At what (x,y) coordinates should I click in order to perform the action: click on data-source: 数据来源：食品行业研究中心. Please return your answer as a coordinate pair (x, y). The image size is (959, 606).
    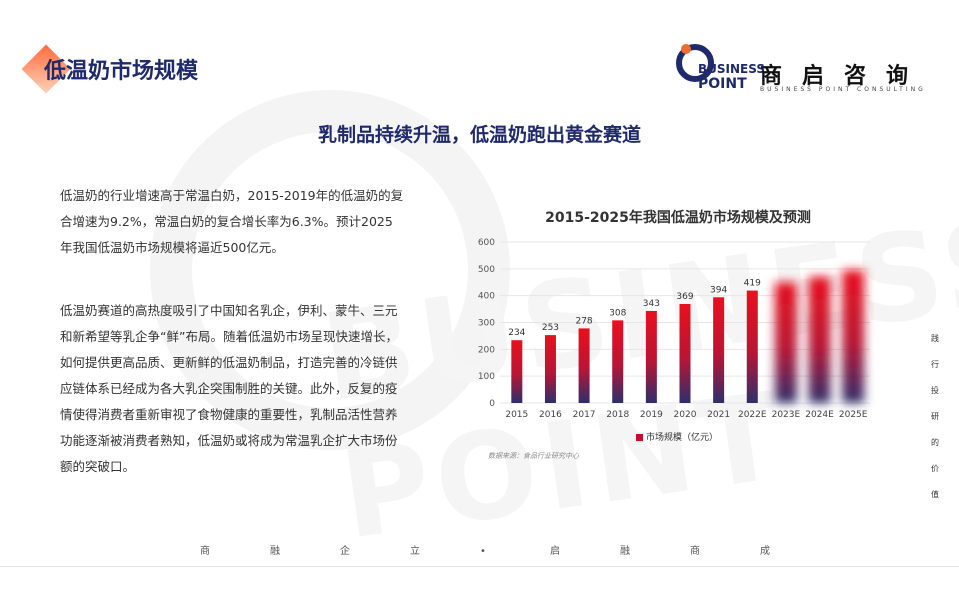
    Looking at the image, I should click on (533, 456).